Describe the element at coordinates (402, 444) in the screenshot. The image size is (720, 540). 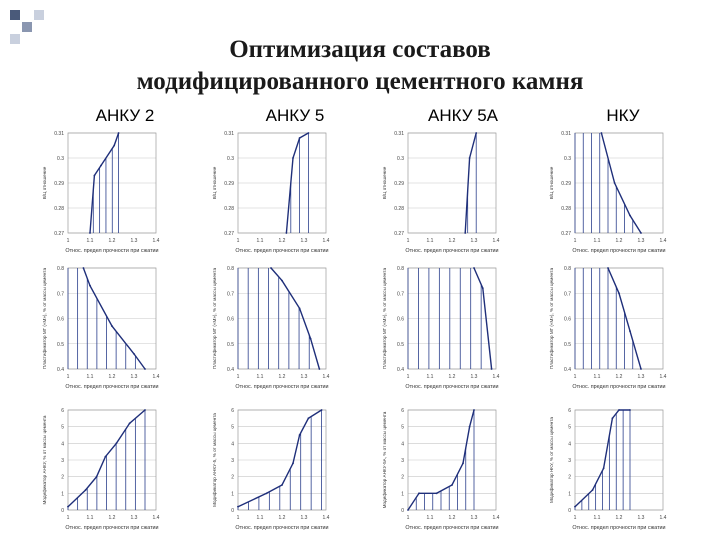
I see `y-tick-label: 4` at that location.